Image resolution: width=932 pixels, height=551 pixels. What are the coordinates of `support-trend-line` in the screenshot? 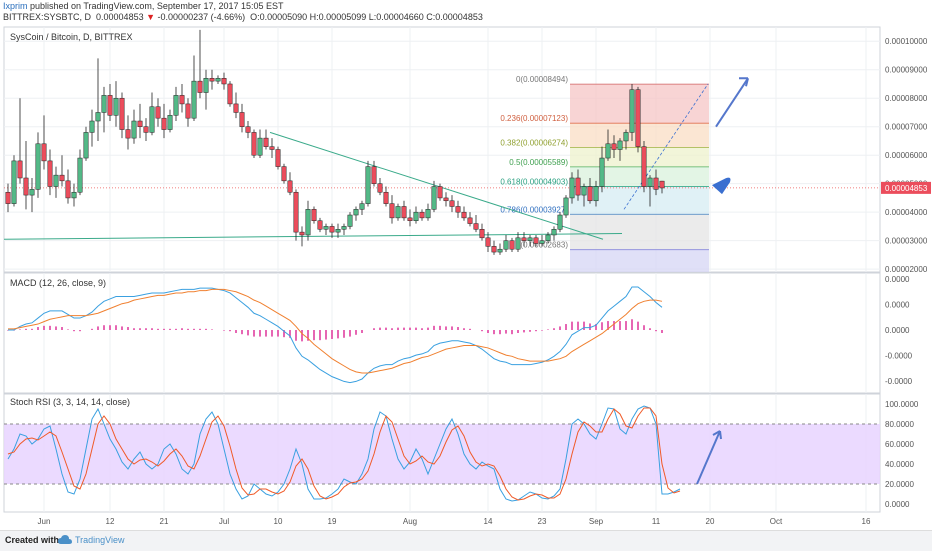 It's located at (313, 236).